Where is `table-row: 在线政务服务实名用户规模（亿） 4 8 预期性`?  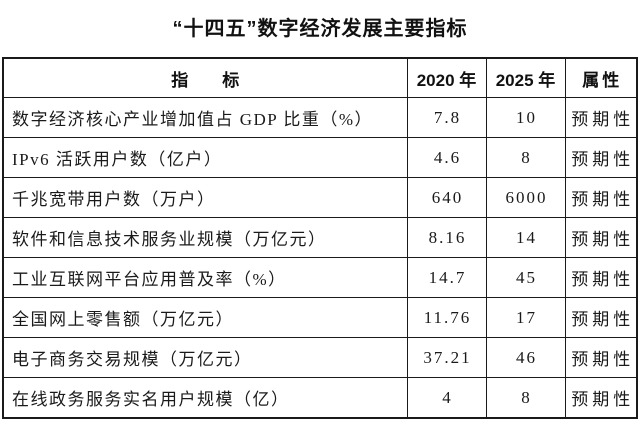
table-row: 在线政务服务实名用户规模（亿） 4 8 预期性 is located at coordinates (320, 398).